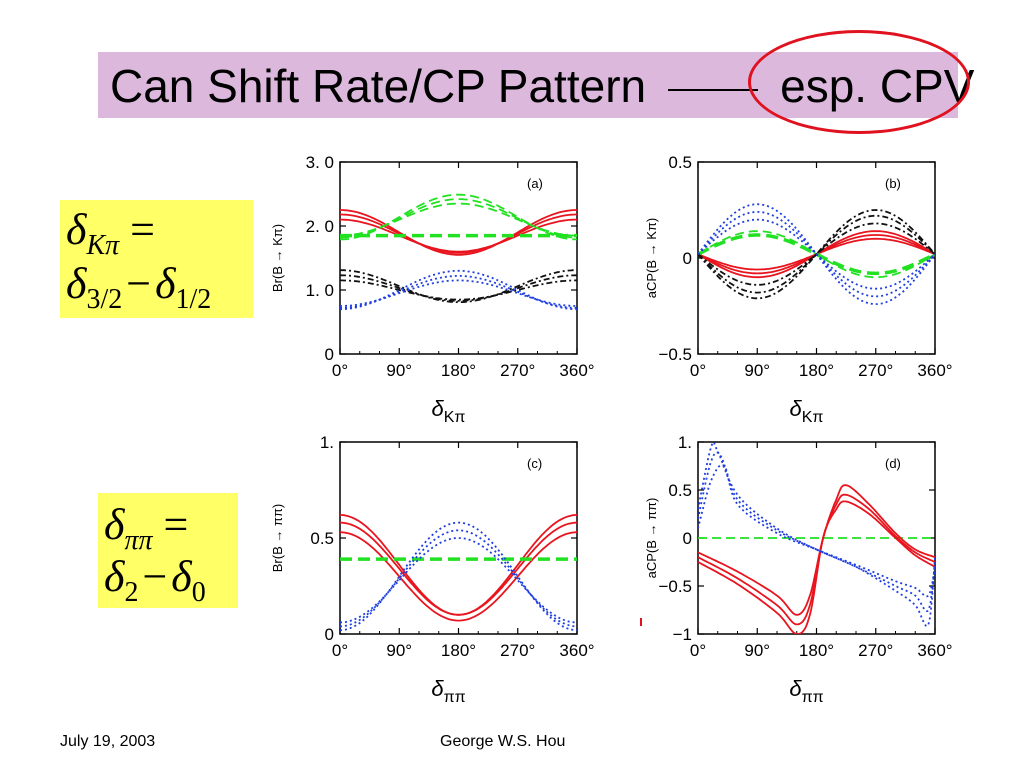 The width and height of the screenshot is (1024, 768). I want to click on title-left: Can Shift Rate/CP Pattern, so click(378, 86).